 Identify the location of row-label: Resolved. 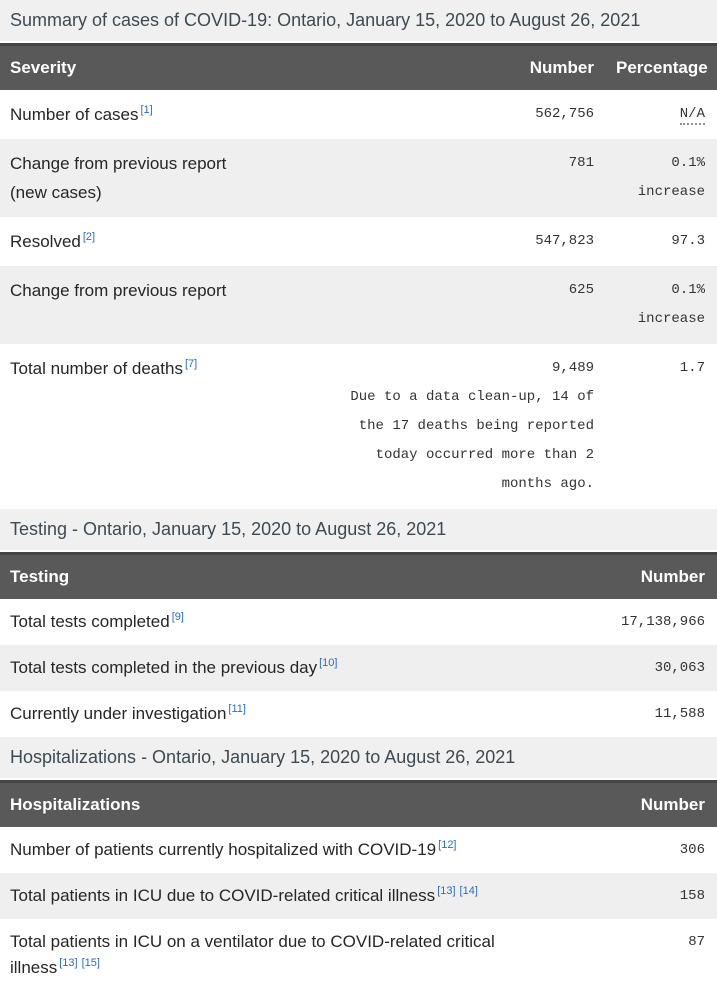
(45, 241).